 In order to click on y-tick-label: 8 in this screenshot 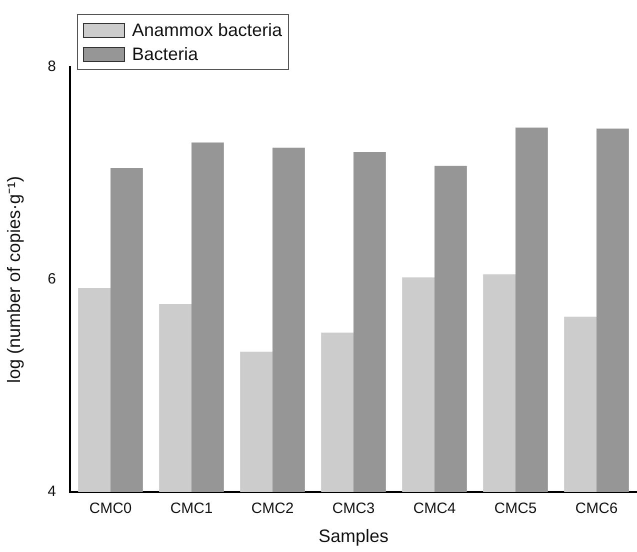, I will do `click(52, 67)`.